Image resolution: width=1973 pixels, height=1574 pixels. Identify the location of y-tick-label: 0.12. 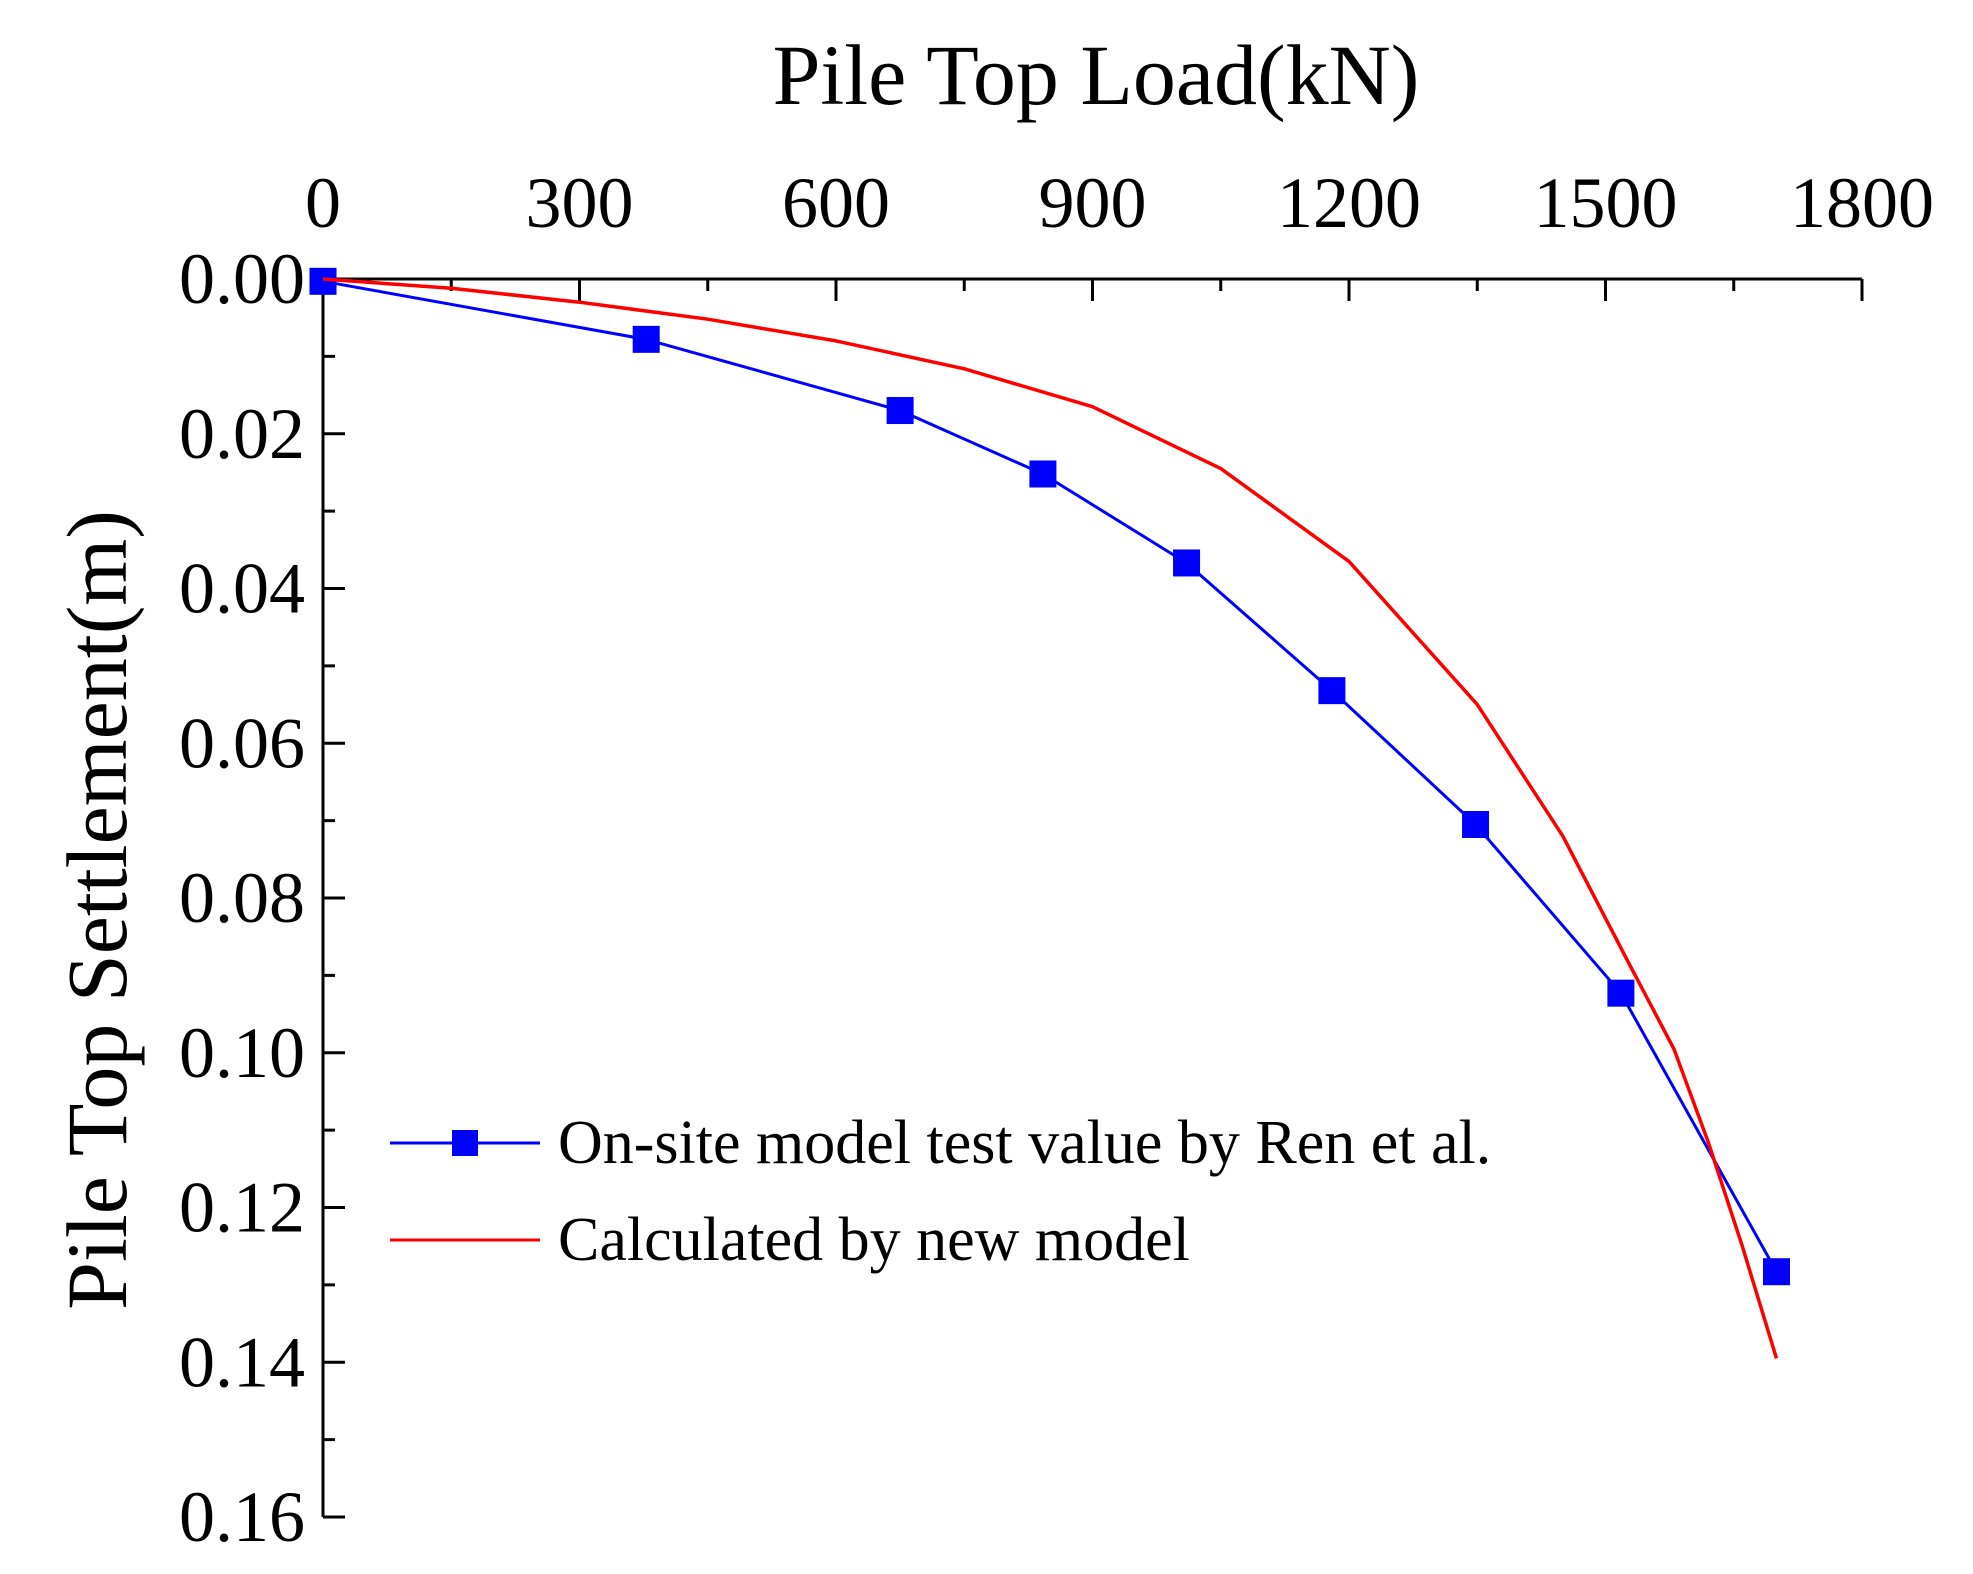
(242, 1208).